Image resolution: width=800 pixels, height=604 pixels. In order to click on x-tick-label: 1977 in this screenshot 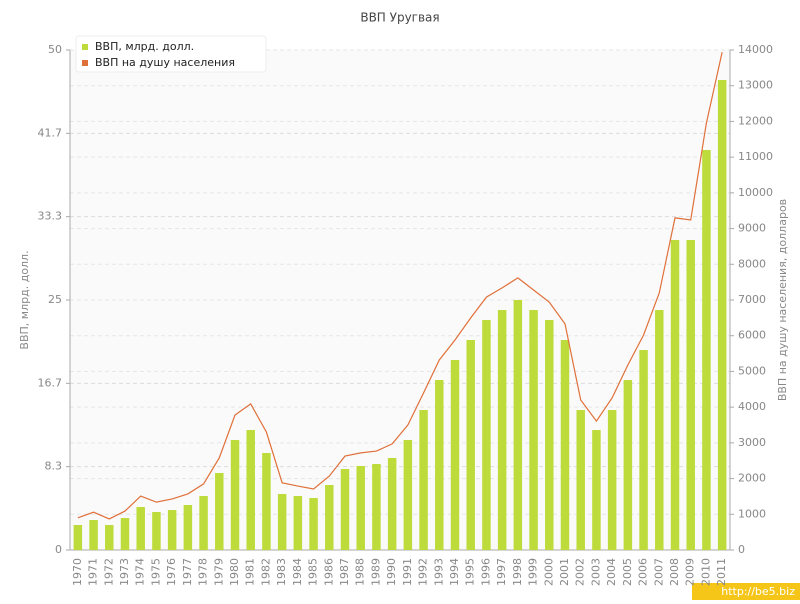, I will do `click(187, 572)`.